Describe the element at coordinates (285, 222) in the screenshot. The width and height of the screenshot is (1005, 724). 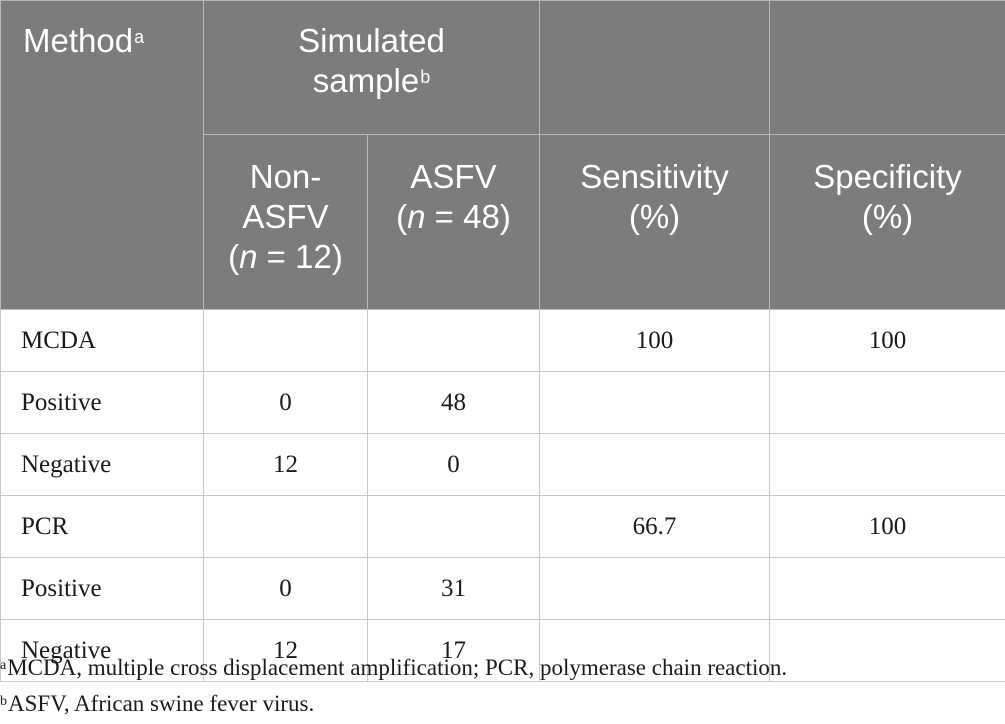
I see `header-non-asfv: Non- ASFV (n = 12)` at that location.